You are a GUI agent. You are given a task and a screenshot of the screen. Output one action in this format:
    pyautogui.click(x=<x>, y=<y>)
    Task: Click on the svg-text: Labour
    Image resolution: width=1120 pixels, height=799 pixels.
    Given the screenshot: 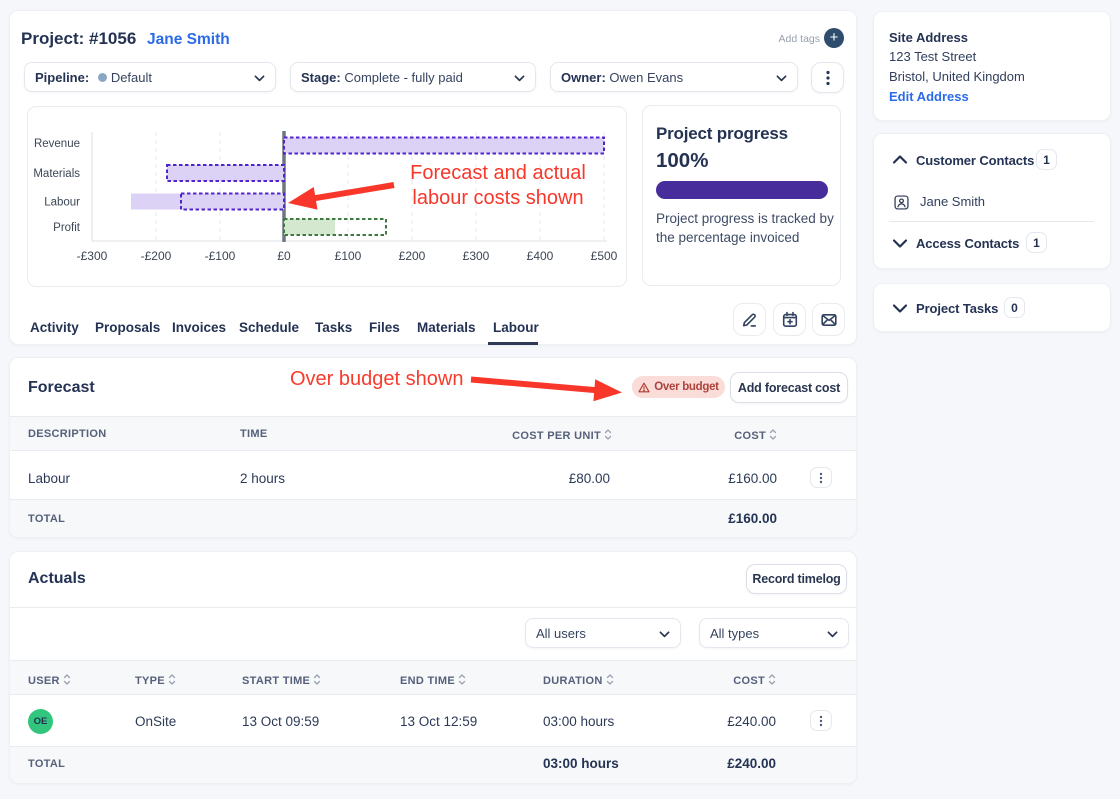 What is the action you would take?
    pyautogui.click(x=62, y=203)
    